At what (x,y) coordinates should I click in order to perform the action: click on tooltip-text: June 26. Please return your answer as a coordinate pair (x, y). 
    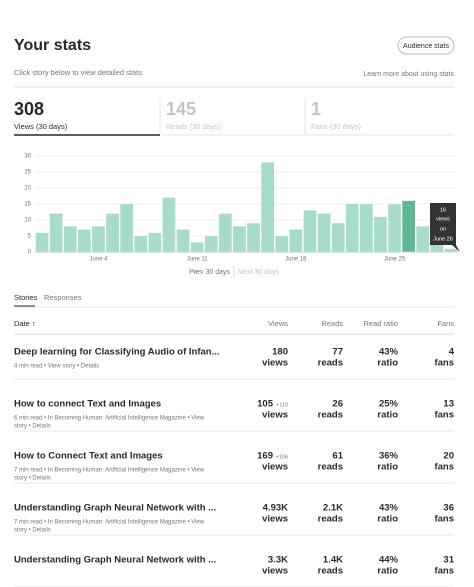
    Looking at the image, I should click on (443, 239).